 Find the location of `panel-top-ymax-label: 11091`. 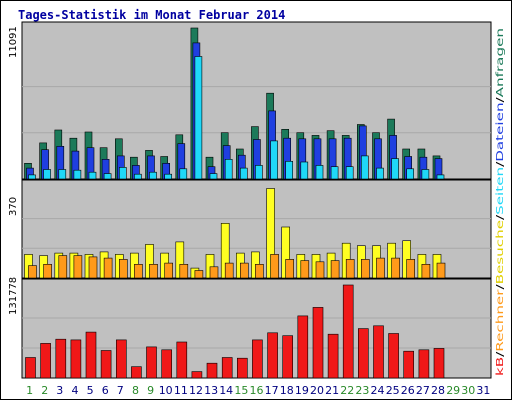

panel-top-ymax-label: 11091 is located at coordinates (13, 42).